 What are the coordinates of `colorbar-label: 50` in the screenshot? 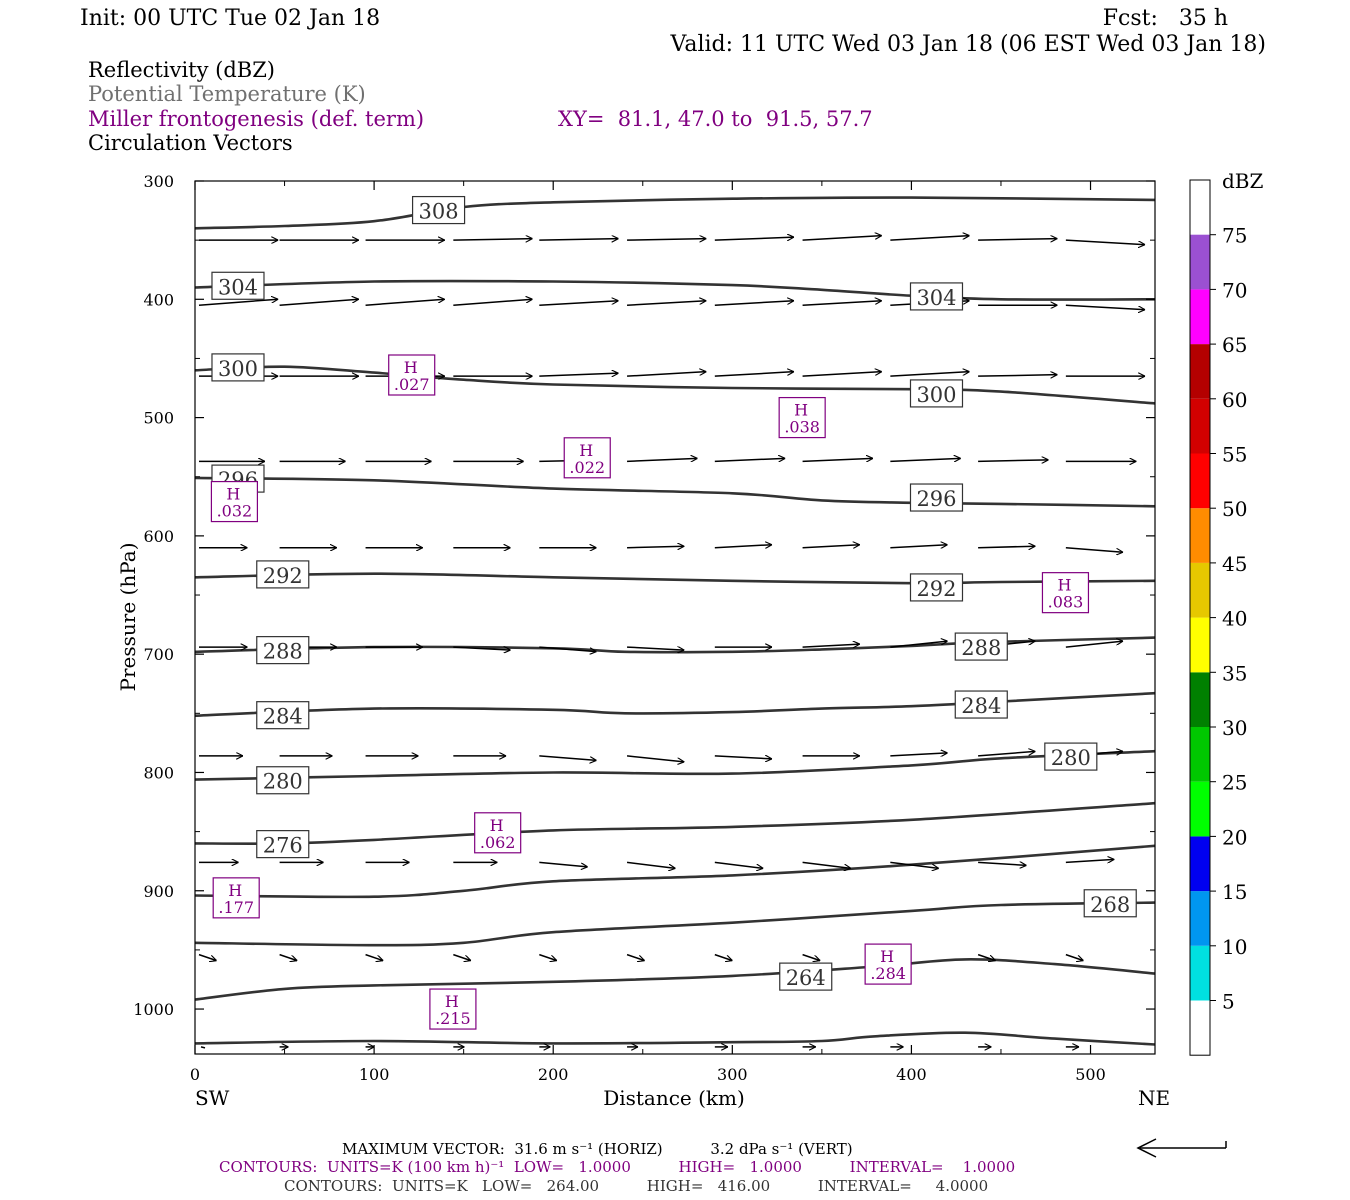 It's located at (1234, 509).